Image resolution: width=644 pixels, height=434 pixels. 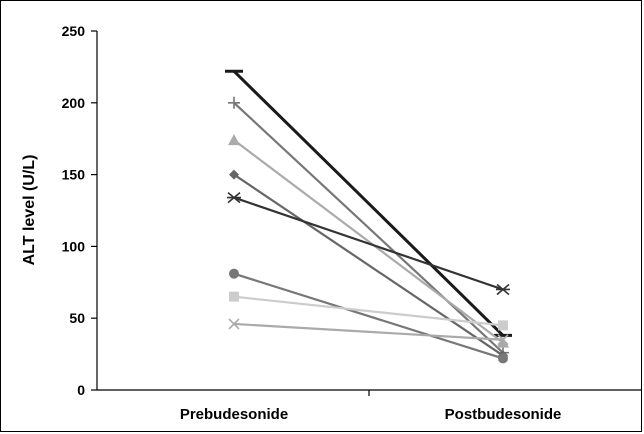 I want to click on y-tick-label: 150, so click(x=74, y=175).